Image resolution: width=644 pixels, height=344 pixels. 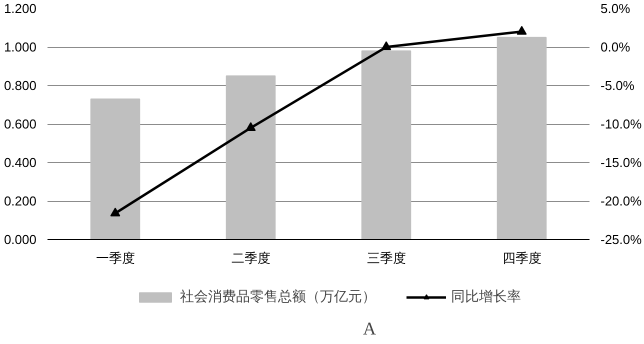 What do you see at coordinates (20, 85) in the screenshot?
I see `y-tick-label: 0.800` at bounding box center [20, 85].